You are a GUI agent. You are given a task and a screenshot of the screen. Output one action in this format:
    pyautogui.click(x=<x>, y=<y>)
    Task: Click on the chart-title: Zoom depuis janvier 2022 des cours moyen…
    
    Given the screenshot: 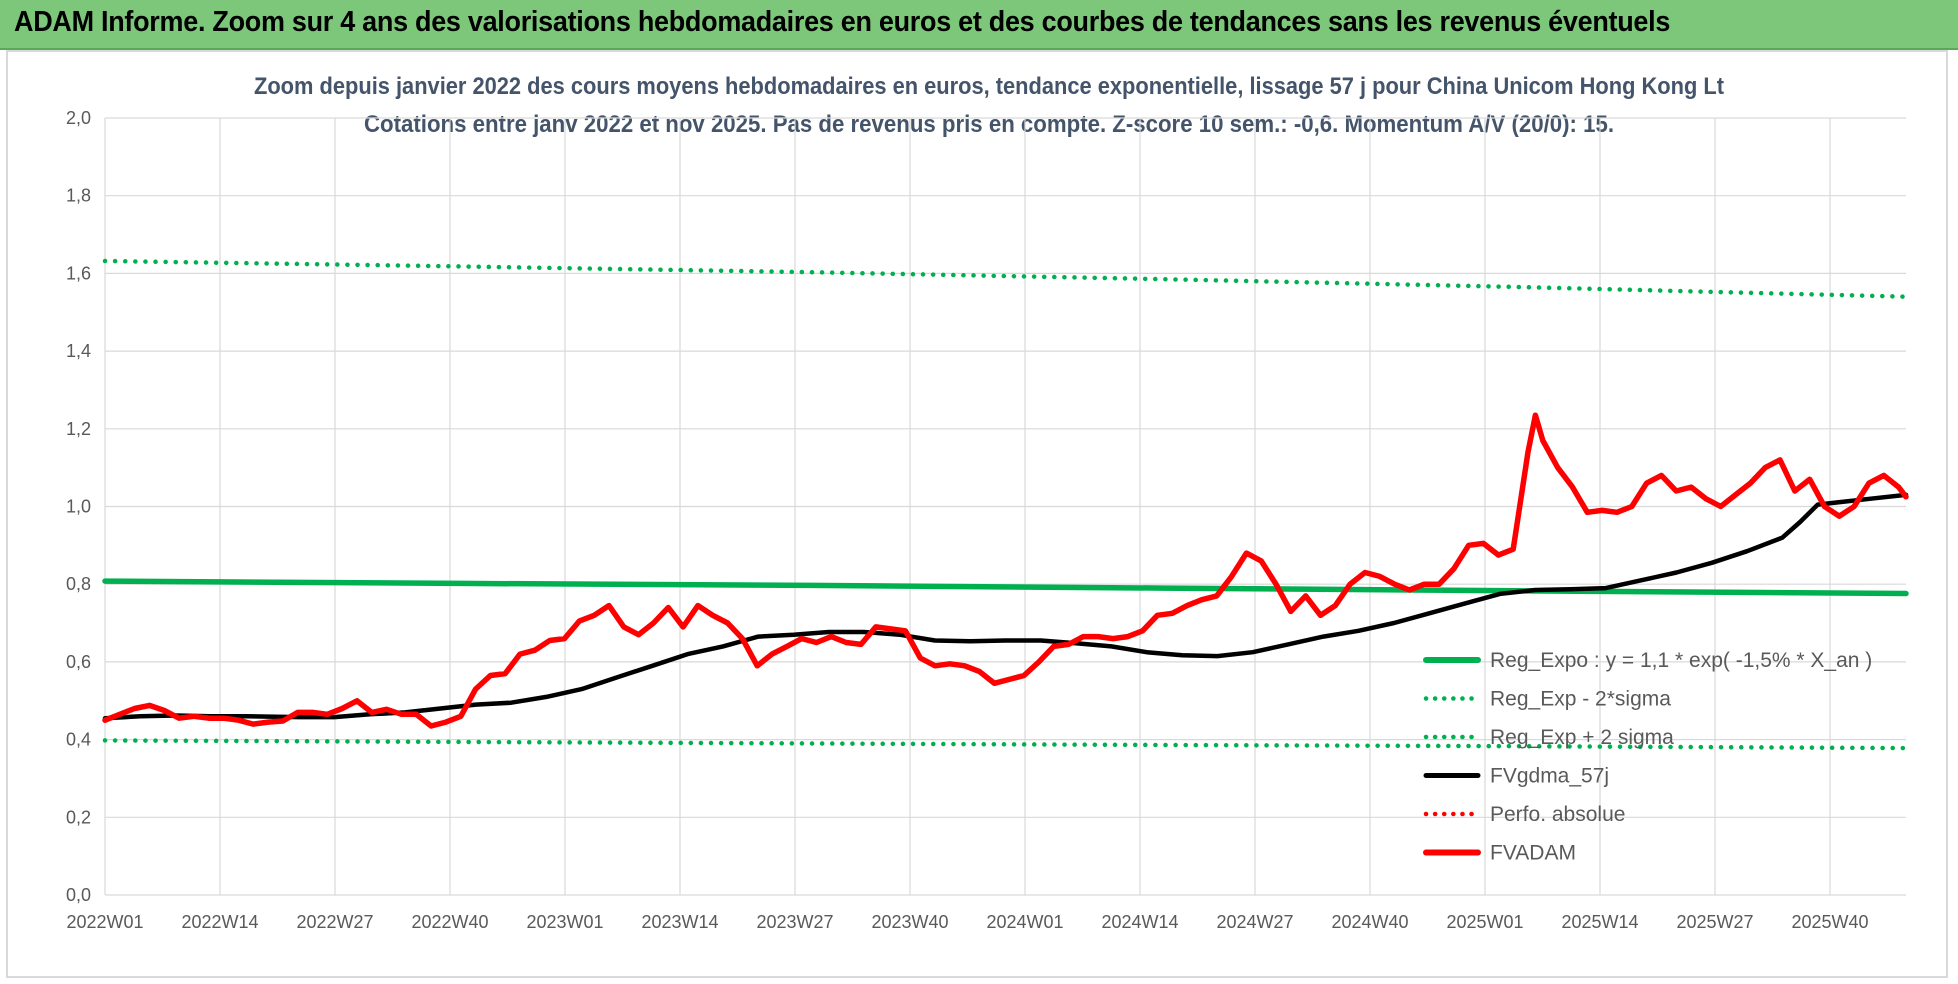 What is the action you would take?
    pyautogui.click(x=989, y=86)
    